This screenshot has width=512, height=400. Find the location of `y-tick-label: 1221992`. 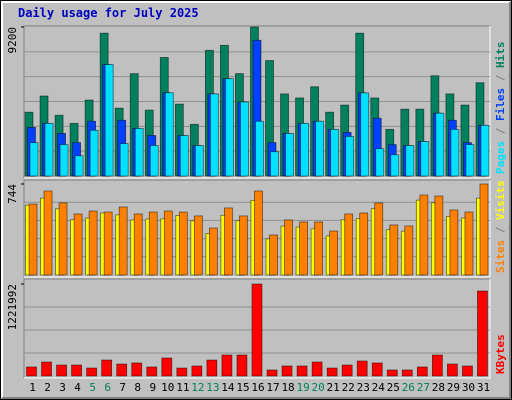

y-tick-label: 1221992 is located at coordinates (12, 307).